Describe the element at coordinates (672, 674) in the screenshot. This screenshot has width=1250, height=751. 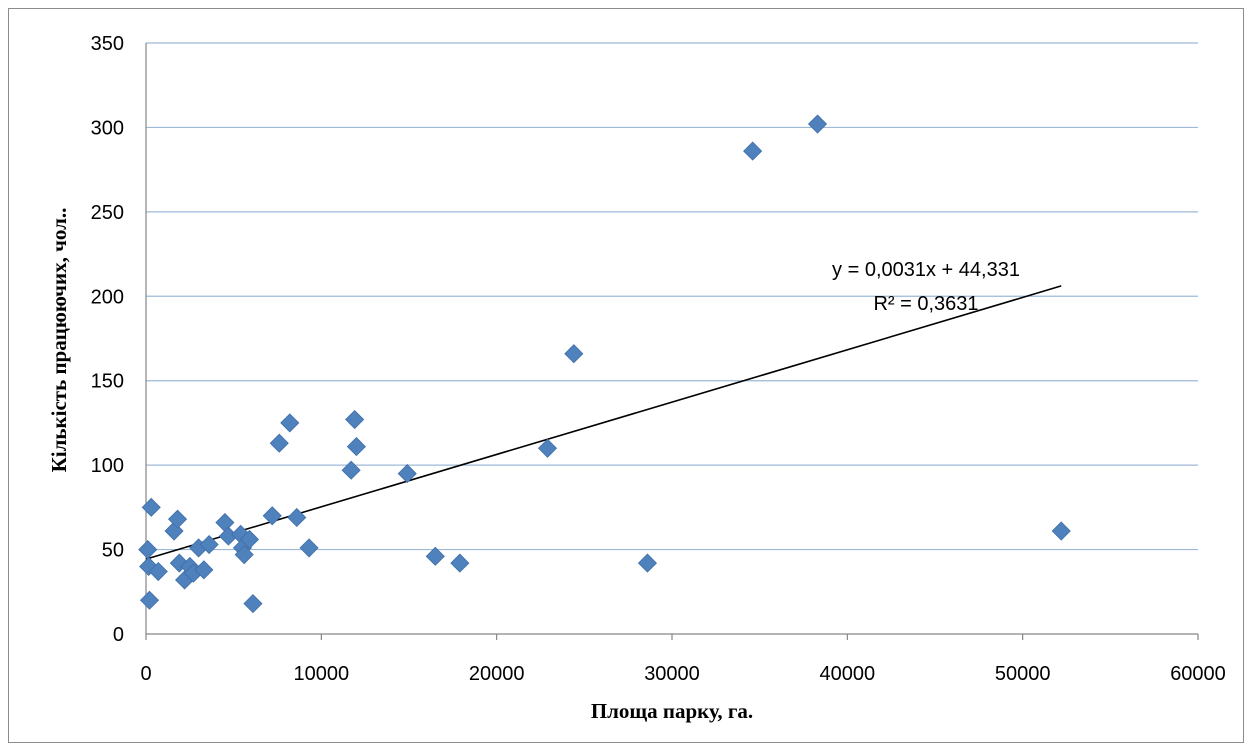
I see `x-tick-30000: 30000` at that location.